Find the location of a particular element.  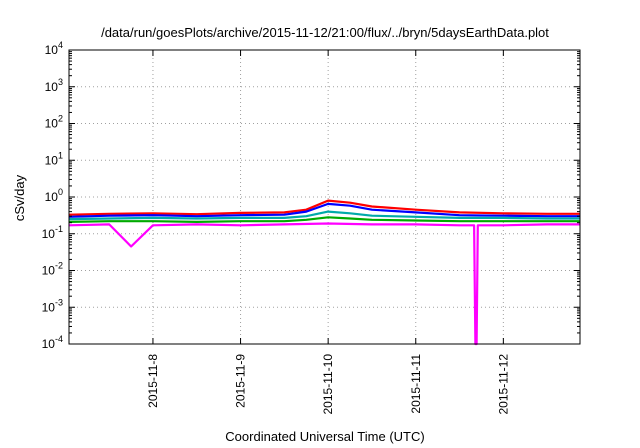

y-tick-label: 10⁻¹ is located at coordinates (52, 232).